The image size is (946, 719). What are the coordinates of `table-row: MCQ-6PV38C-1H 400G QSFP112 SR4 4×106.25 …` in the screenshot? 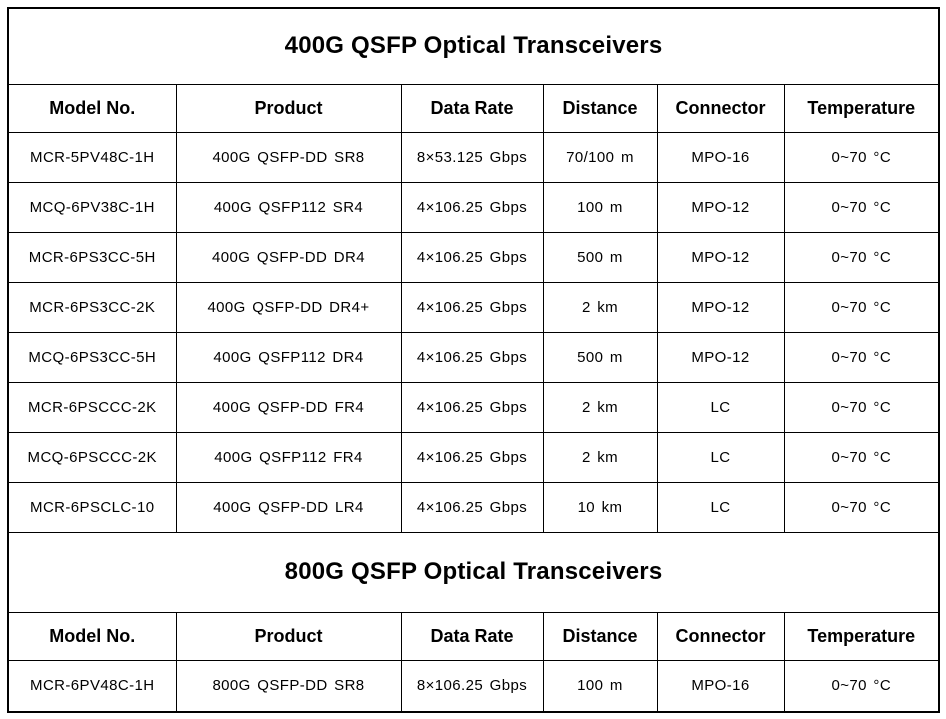 It's located at (473, 207).